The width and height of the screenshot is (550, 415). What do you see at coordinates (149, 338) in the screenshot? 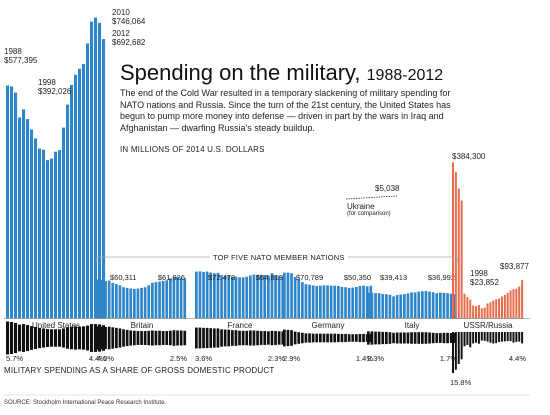
I see `britain-gdp-bar-2002` at bounding box center [149, 338].